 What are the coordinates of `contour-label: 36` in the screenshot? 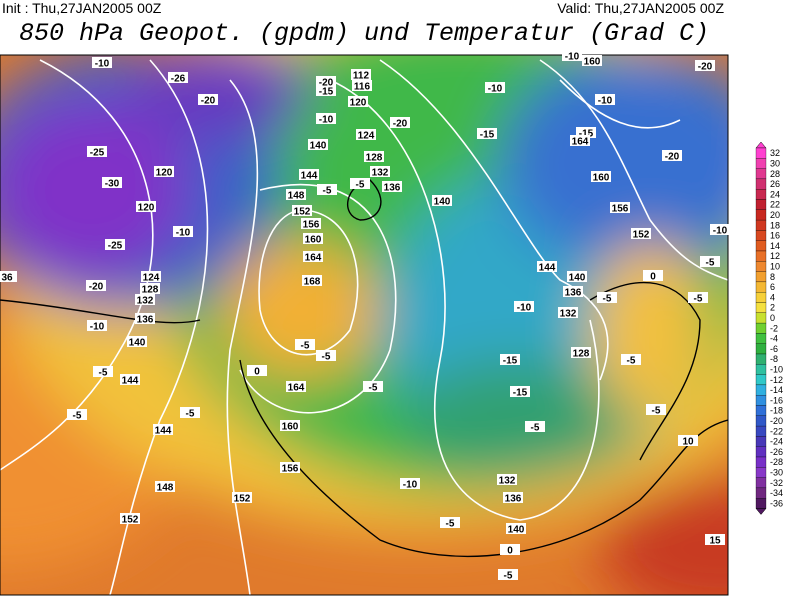 It's located at (7, 278).